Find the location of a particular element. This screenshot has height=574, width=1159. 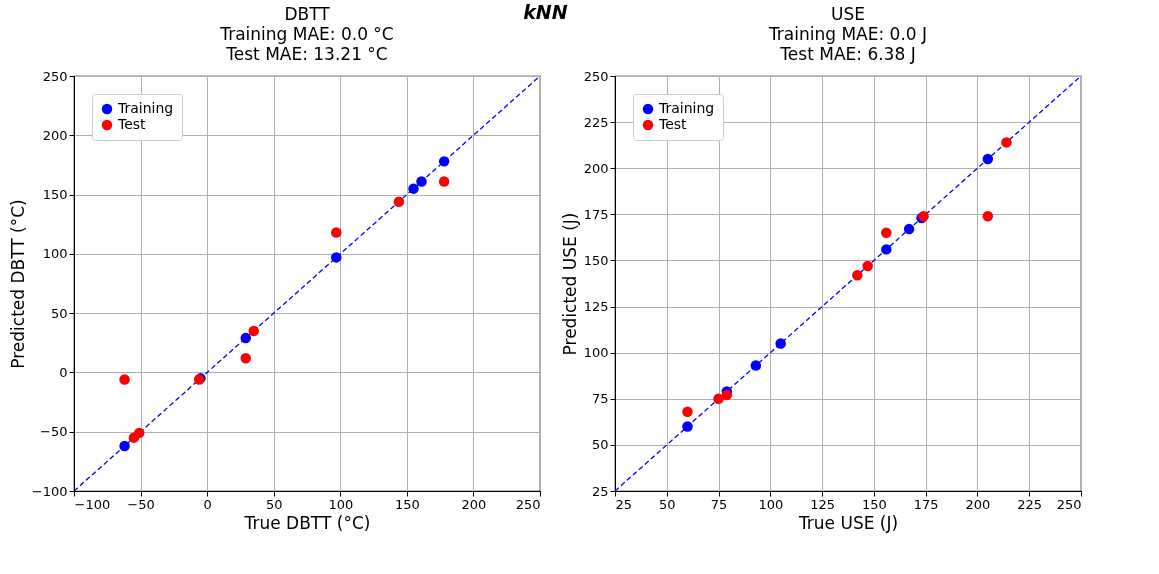

y-axis-title: Predicted USE (J) is located at coordinates (569, 284).